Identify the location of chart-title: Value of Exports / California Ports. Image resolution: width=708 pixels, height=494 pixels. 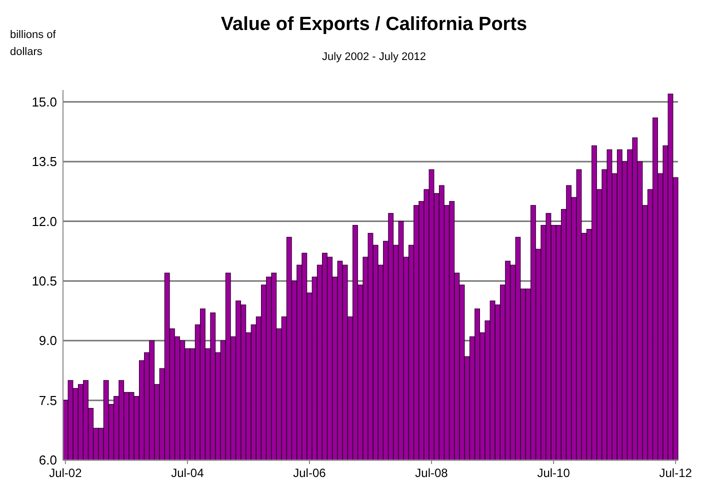
(374, 24).